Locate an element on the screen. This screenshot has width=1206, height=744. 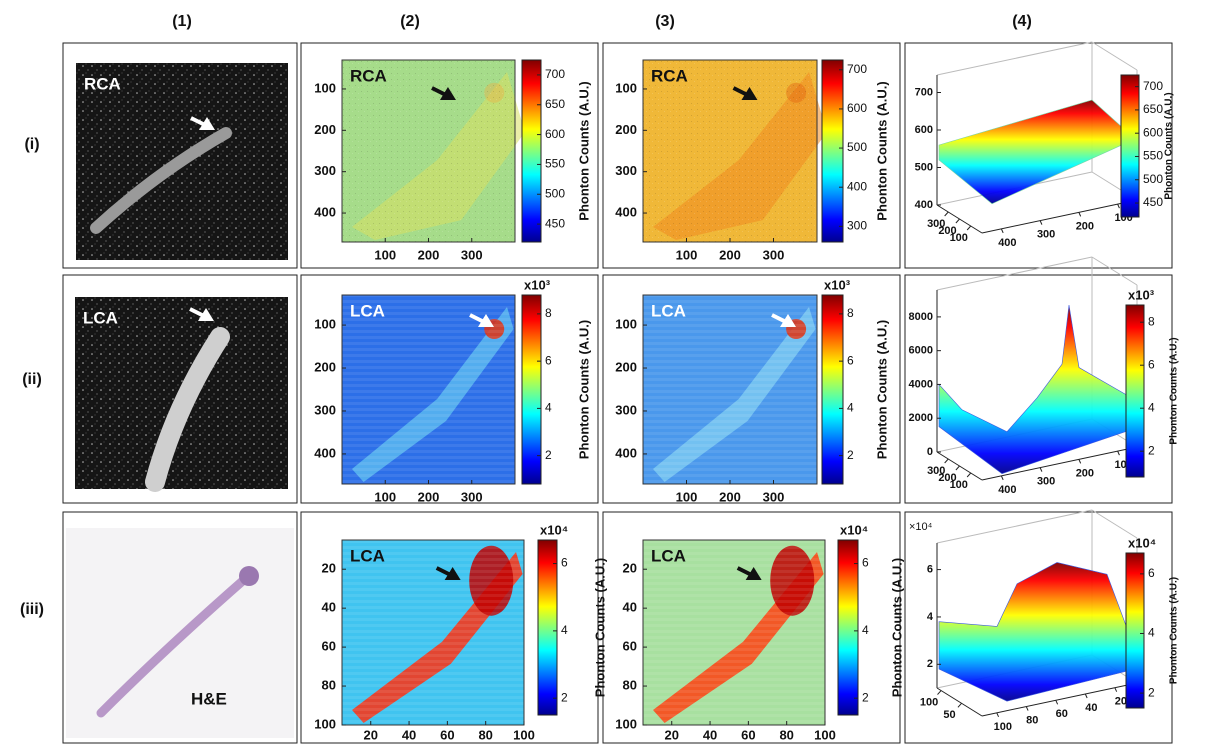
axis-tick-label: 80 is located at coordinates (1032, 720).